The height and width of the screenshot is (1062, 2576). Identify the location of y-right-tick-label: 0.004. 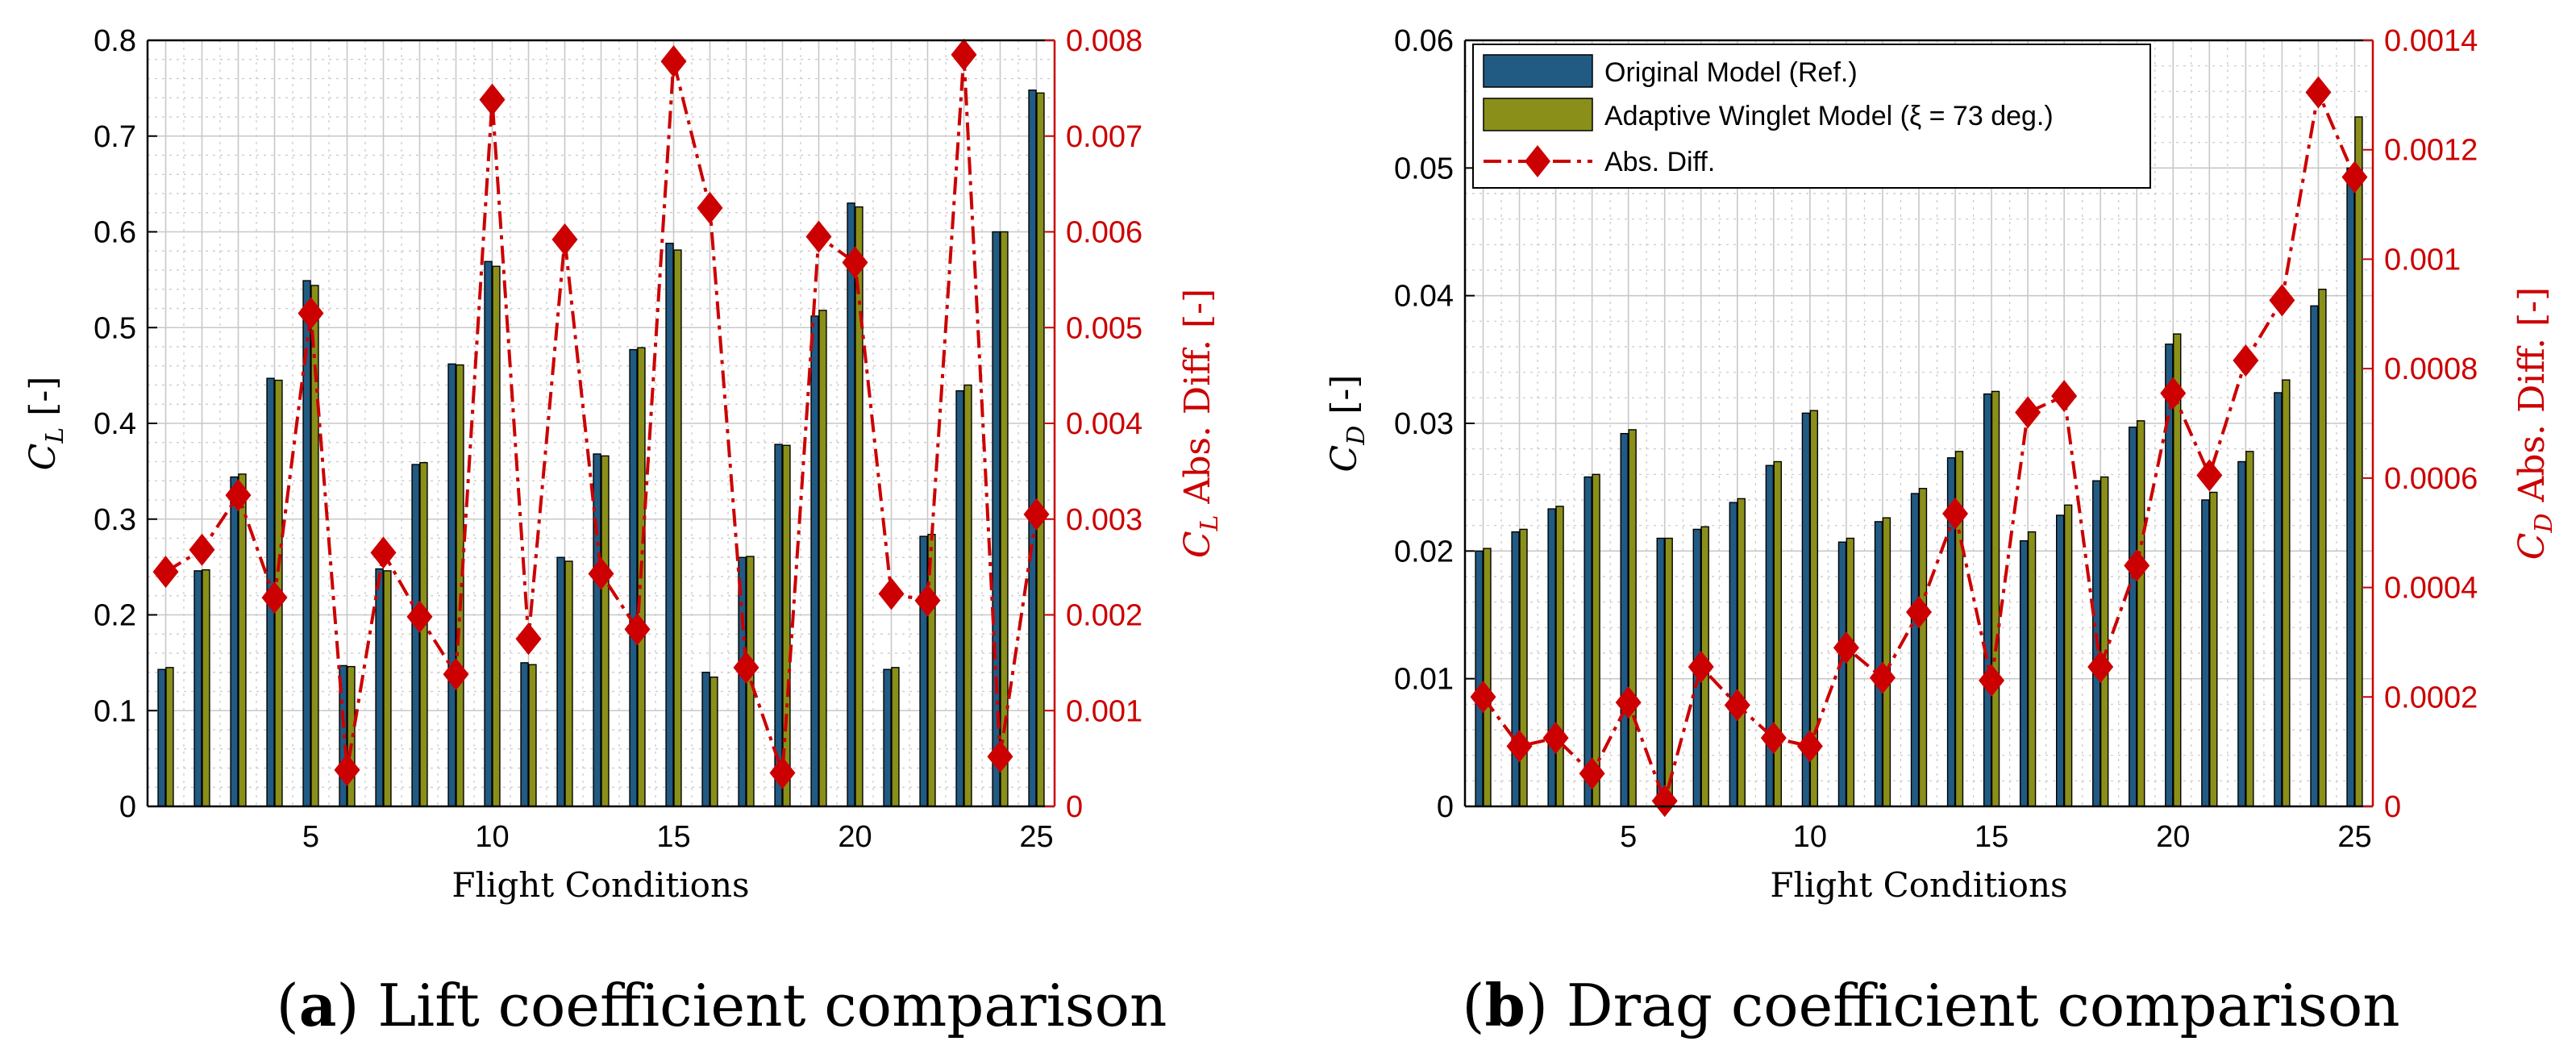
(1104, 424).